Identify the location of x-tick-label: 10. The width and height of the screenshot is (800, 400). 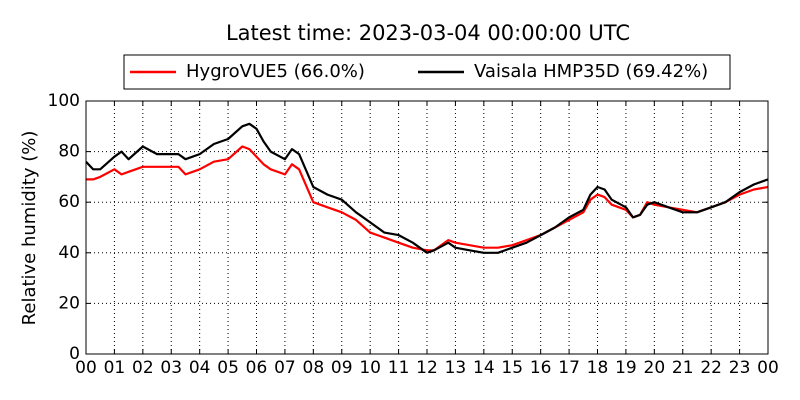
(370, 368).